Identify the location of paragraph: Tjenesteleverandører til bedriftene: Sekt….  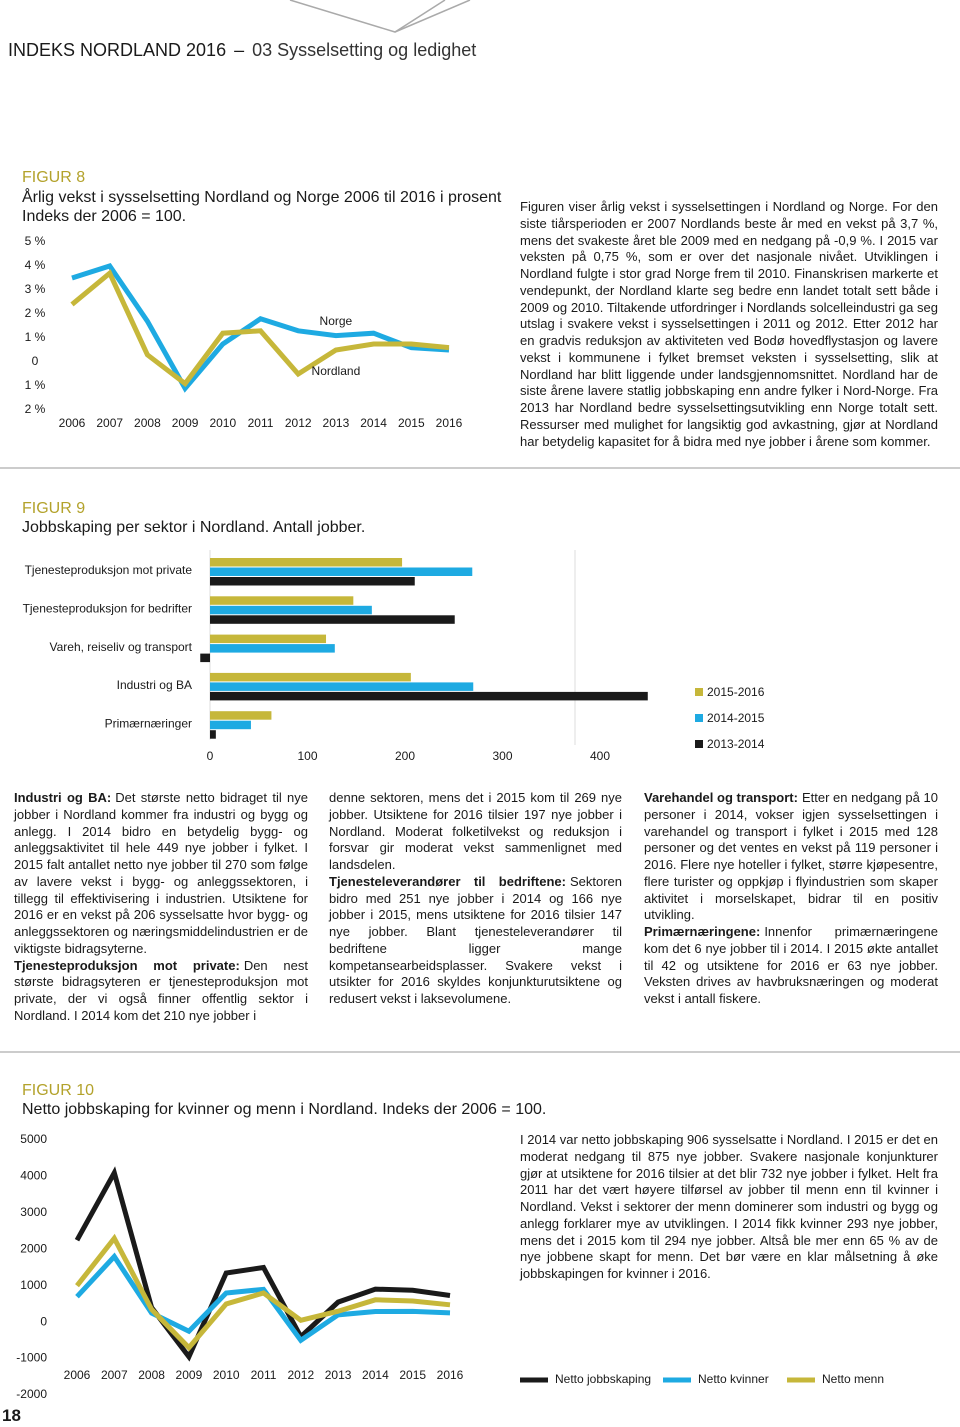
(475, 941).